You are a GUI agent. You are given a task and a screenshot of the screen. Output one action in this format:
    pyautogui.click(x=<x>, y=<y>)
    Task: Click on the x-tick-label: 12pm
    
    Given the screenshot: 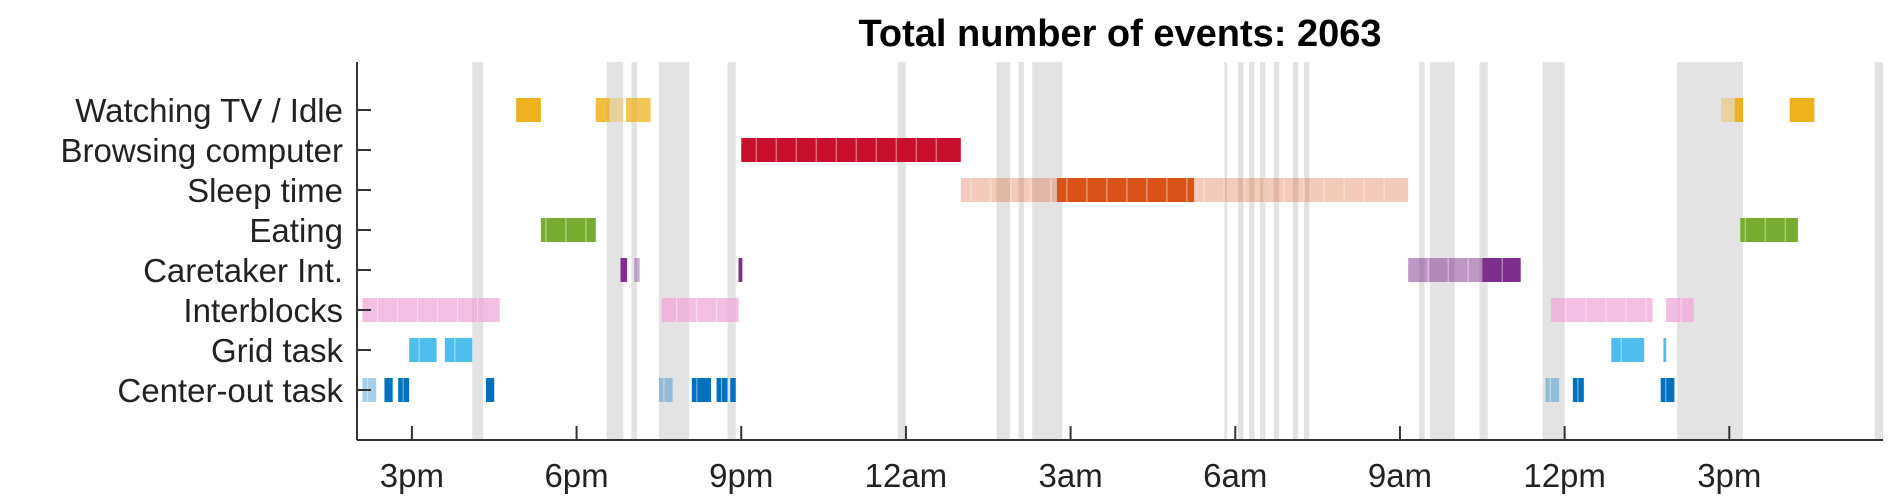 What is the action you would take?
    pyautogui.click(x=1564, y=475)
    